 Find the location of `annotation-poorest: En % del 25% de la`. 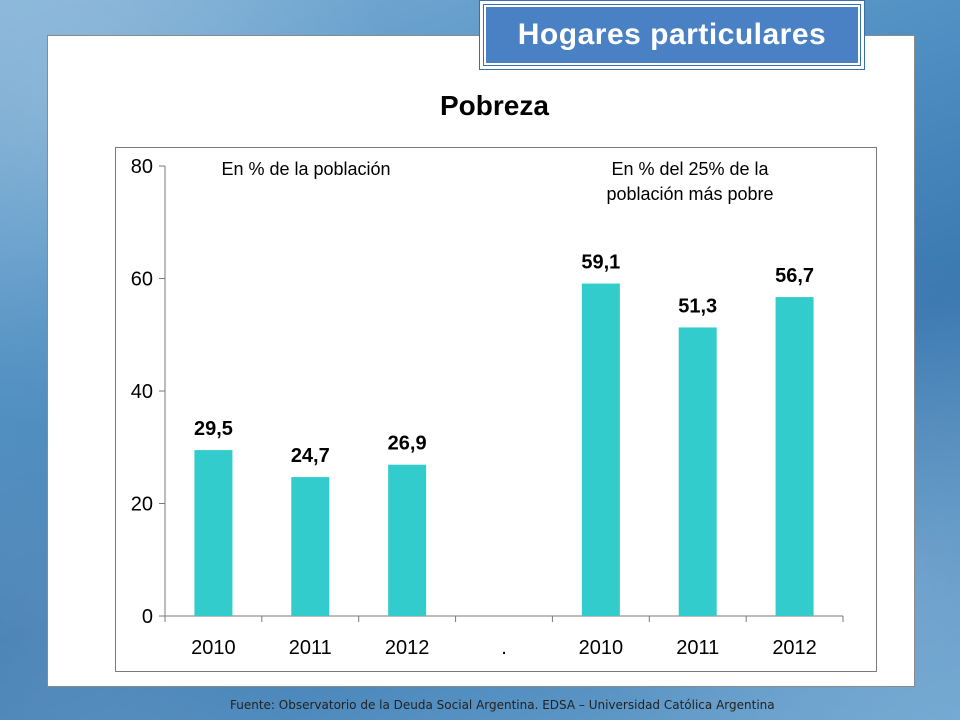

annotation-poorest: En % del 25% de la is located at coordinates (690, 169).